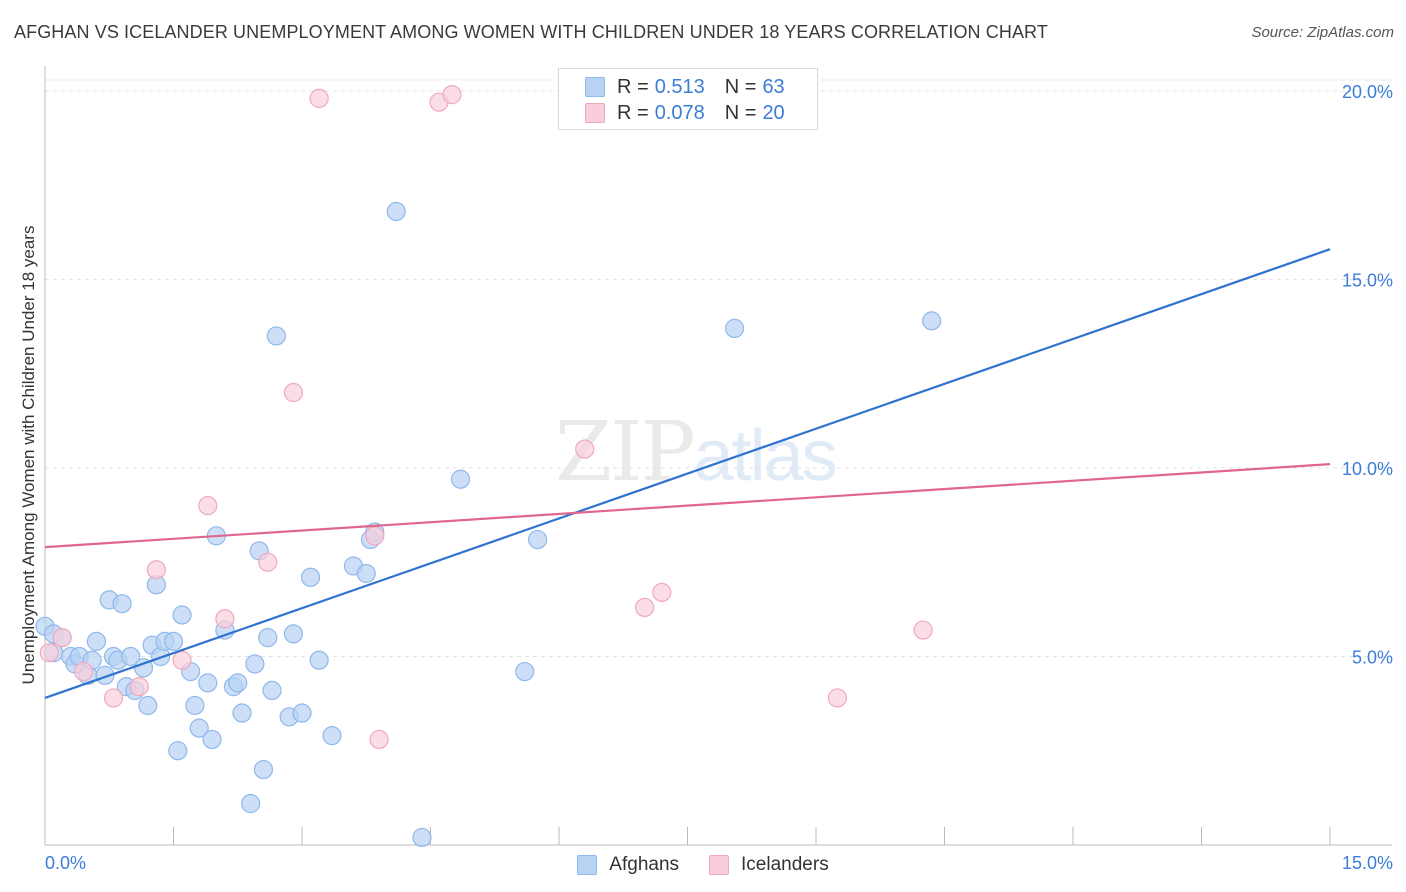 The image size is (1406, 892). I want to click on legend-r-value-icelanders: 0.078, so click(679, 112).